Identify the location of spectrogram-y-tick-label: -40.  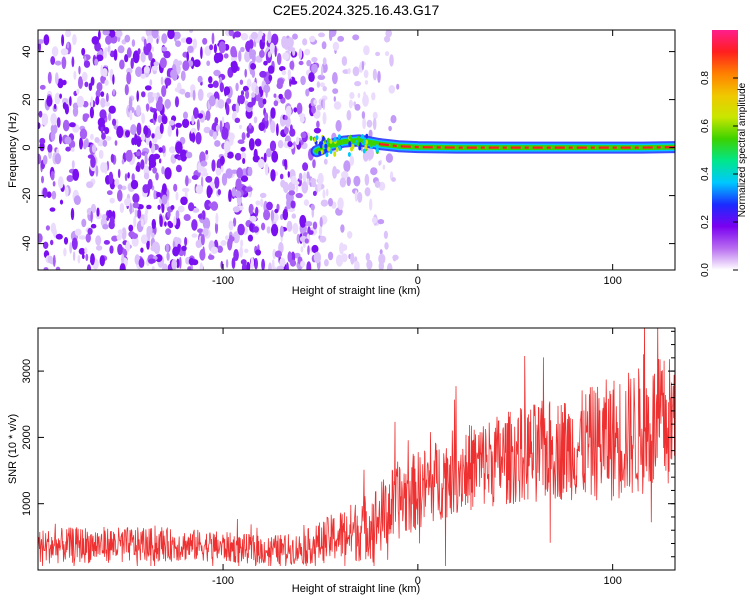
(27, 244).